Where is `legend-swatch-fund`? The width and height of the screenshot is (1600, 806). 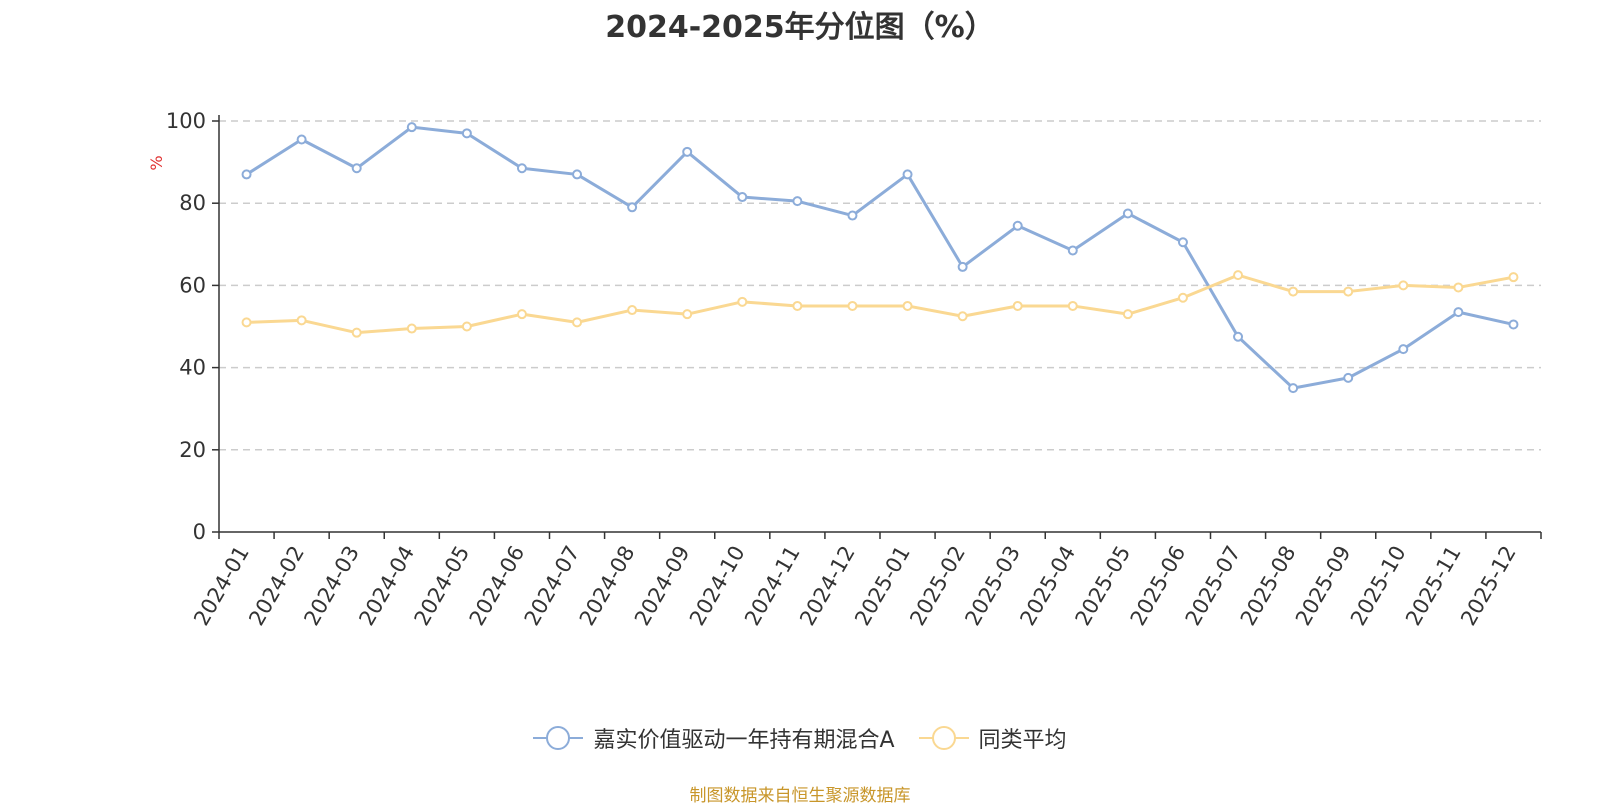
legend-swatch-fund is located at coordinates (558, 738).